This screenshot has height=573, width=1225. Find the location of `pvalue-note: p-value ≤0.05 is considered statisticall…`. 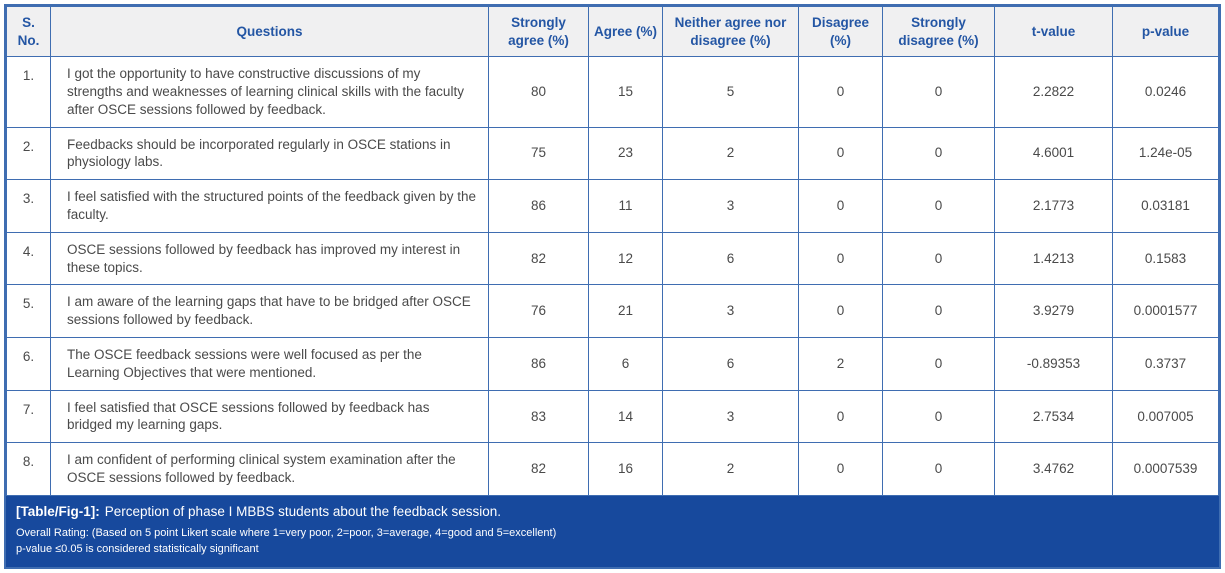

pvalue-note: p-value ≤0.05 is considered statisticall… is located at coordinates (137, 549).